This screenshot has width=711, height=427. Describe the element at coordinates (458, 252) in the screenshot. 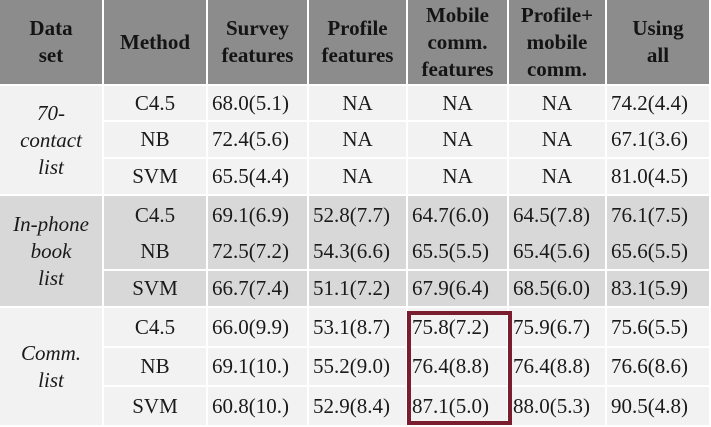

I see `mobile-cell: 65.5(5.5)` at that location.